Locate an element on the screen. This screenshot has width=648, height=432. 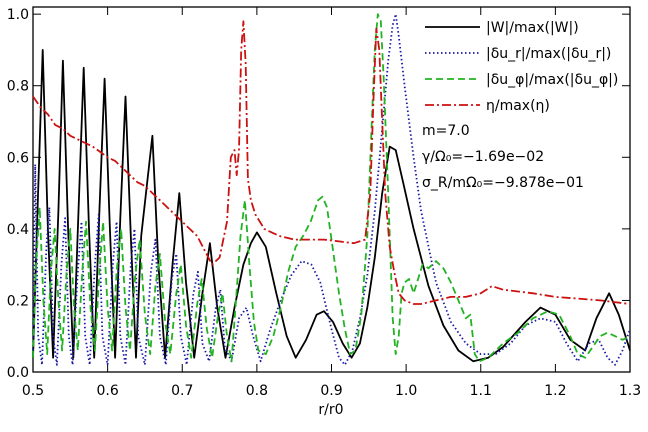
x-tick-label: 0.5 is located at coordinates (33, 391).